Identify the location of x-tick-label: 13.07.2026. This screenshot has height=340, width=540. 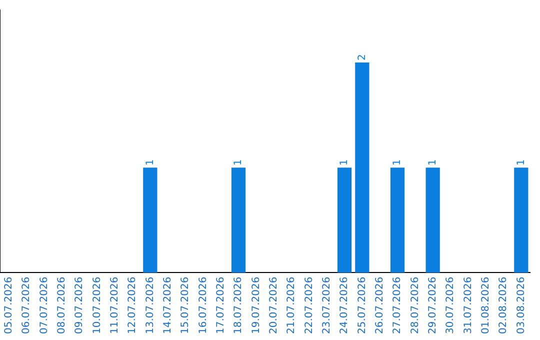
(150, 305).